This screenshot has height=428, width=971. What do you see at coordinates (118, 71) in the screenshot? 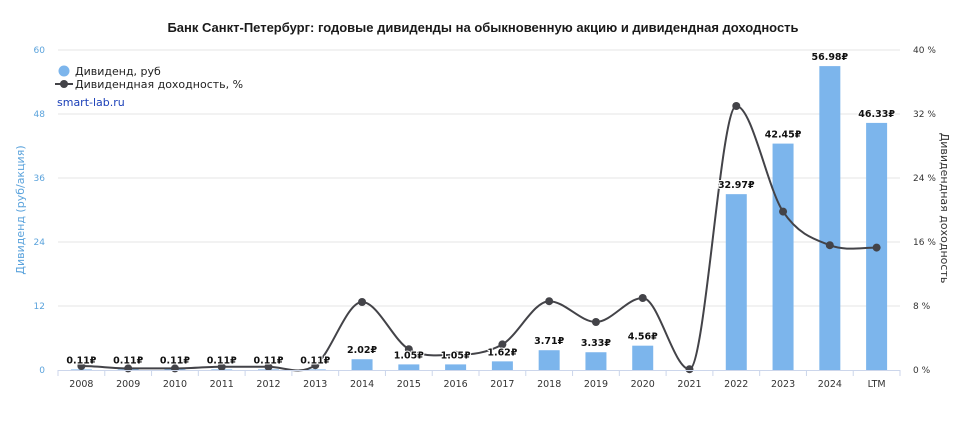
I see `legend-label-dividend: Дивиденд, руб` at bounding box center [118, 71].